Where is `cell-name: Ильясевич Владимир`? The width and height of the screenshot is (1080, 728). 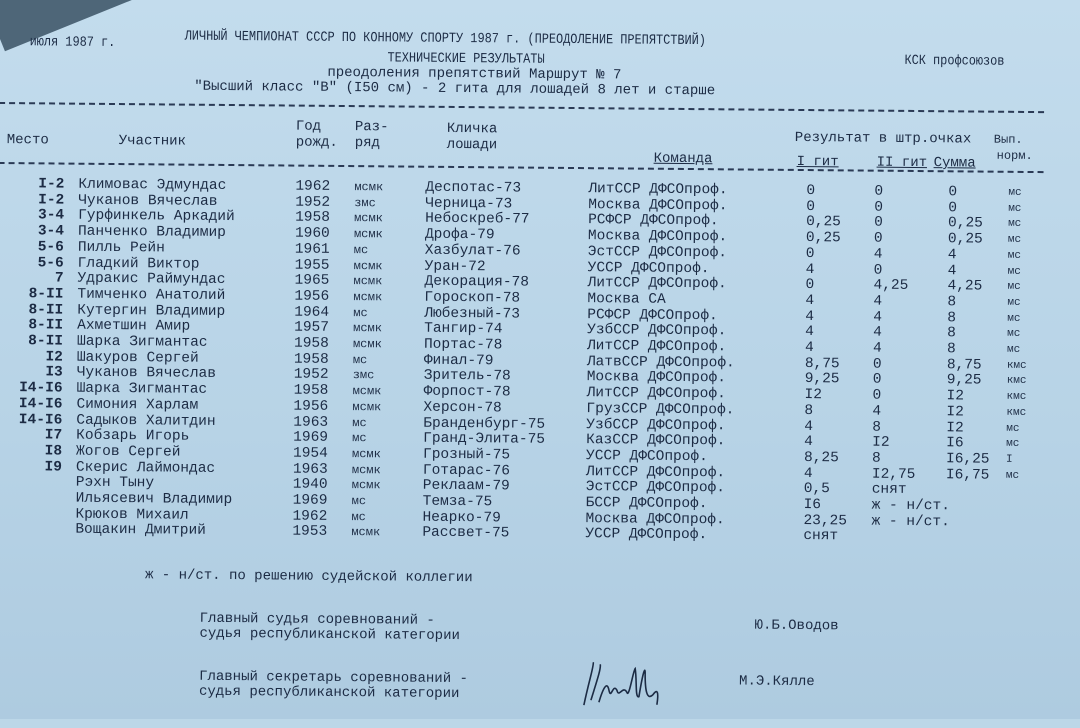
cell-name: Ильясевич Владимир is located at coordinates (154, 500).